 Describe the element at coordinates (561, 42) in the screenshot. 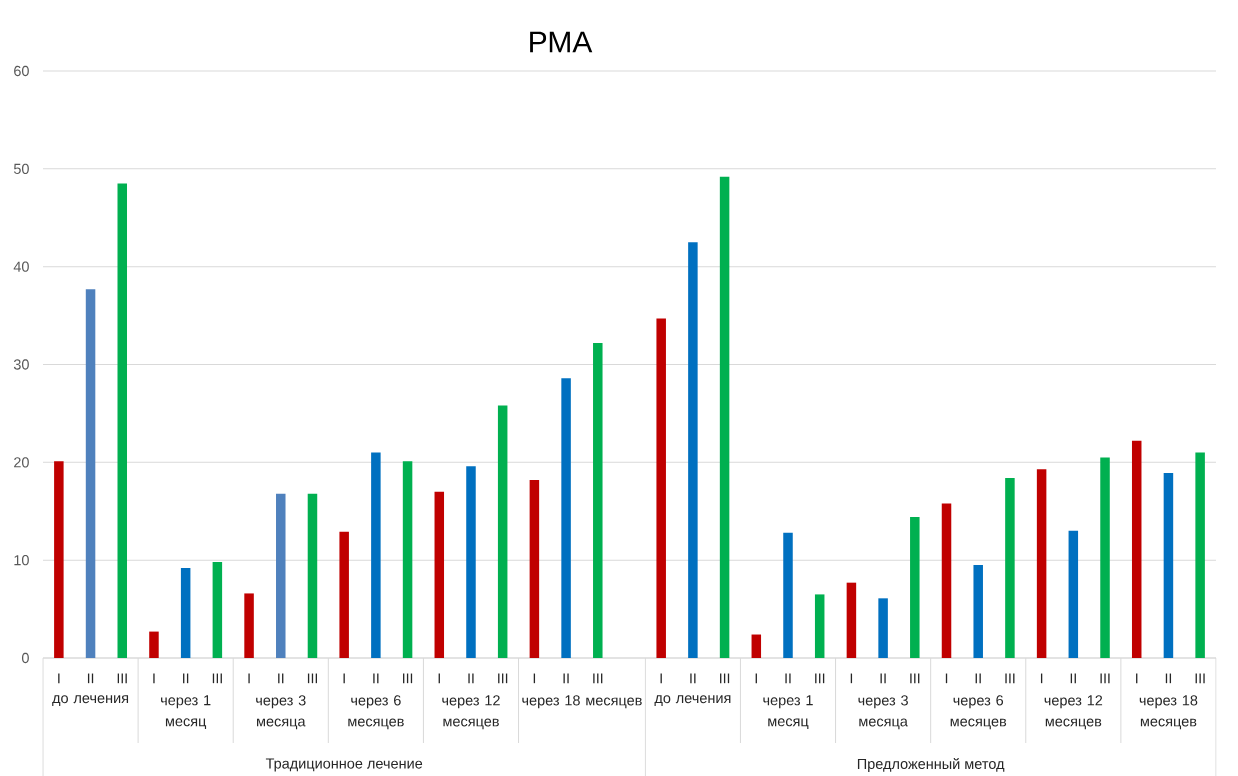

I see `chart-title: РМА` at that location.